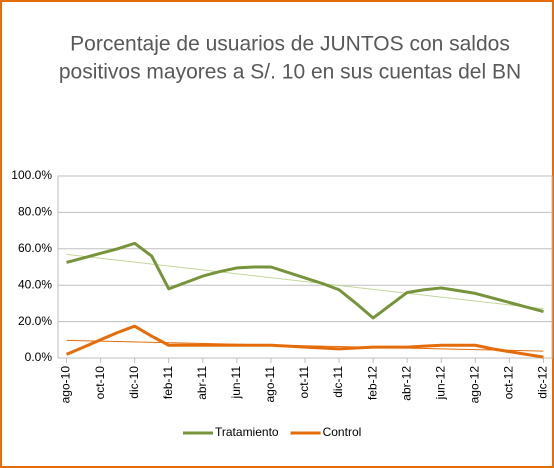  What do you see at coordinates (342, 432) in the screenshot?
I see `legend-label: Control` at bounding box center [342, 432].